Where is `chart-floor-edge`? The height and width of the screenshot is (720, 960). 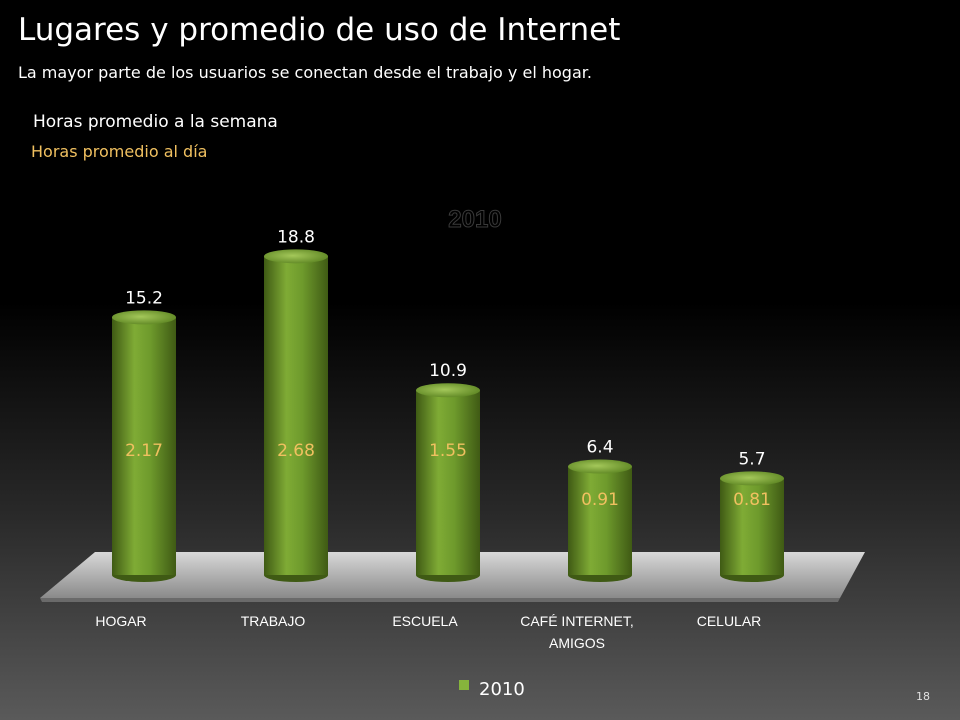
chart-floor-edge is located at coordinates (440, 600).